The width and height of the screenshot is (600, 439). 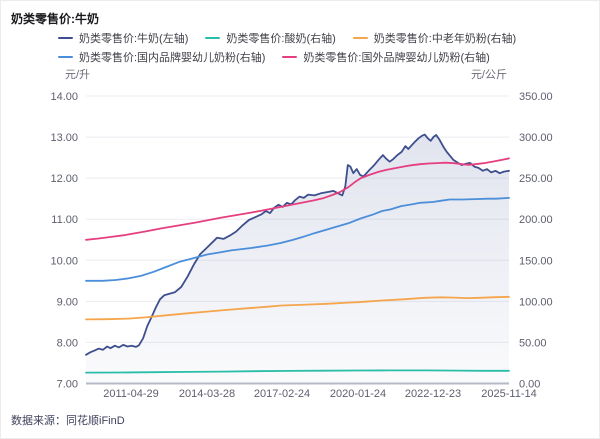 I want to click on y-axis-left-tick: 7.00, so click(x=67, y=385).